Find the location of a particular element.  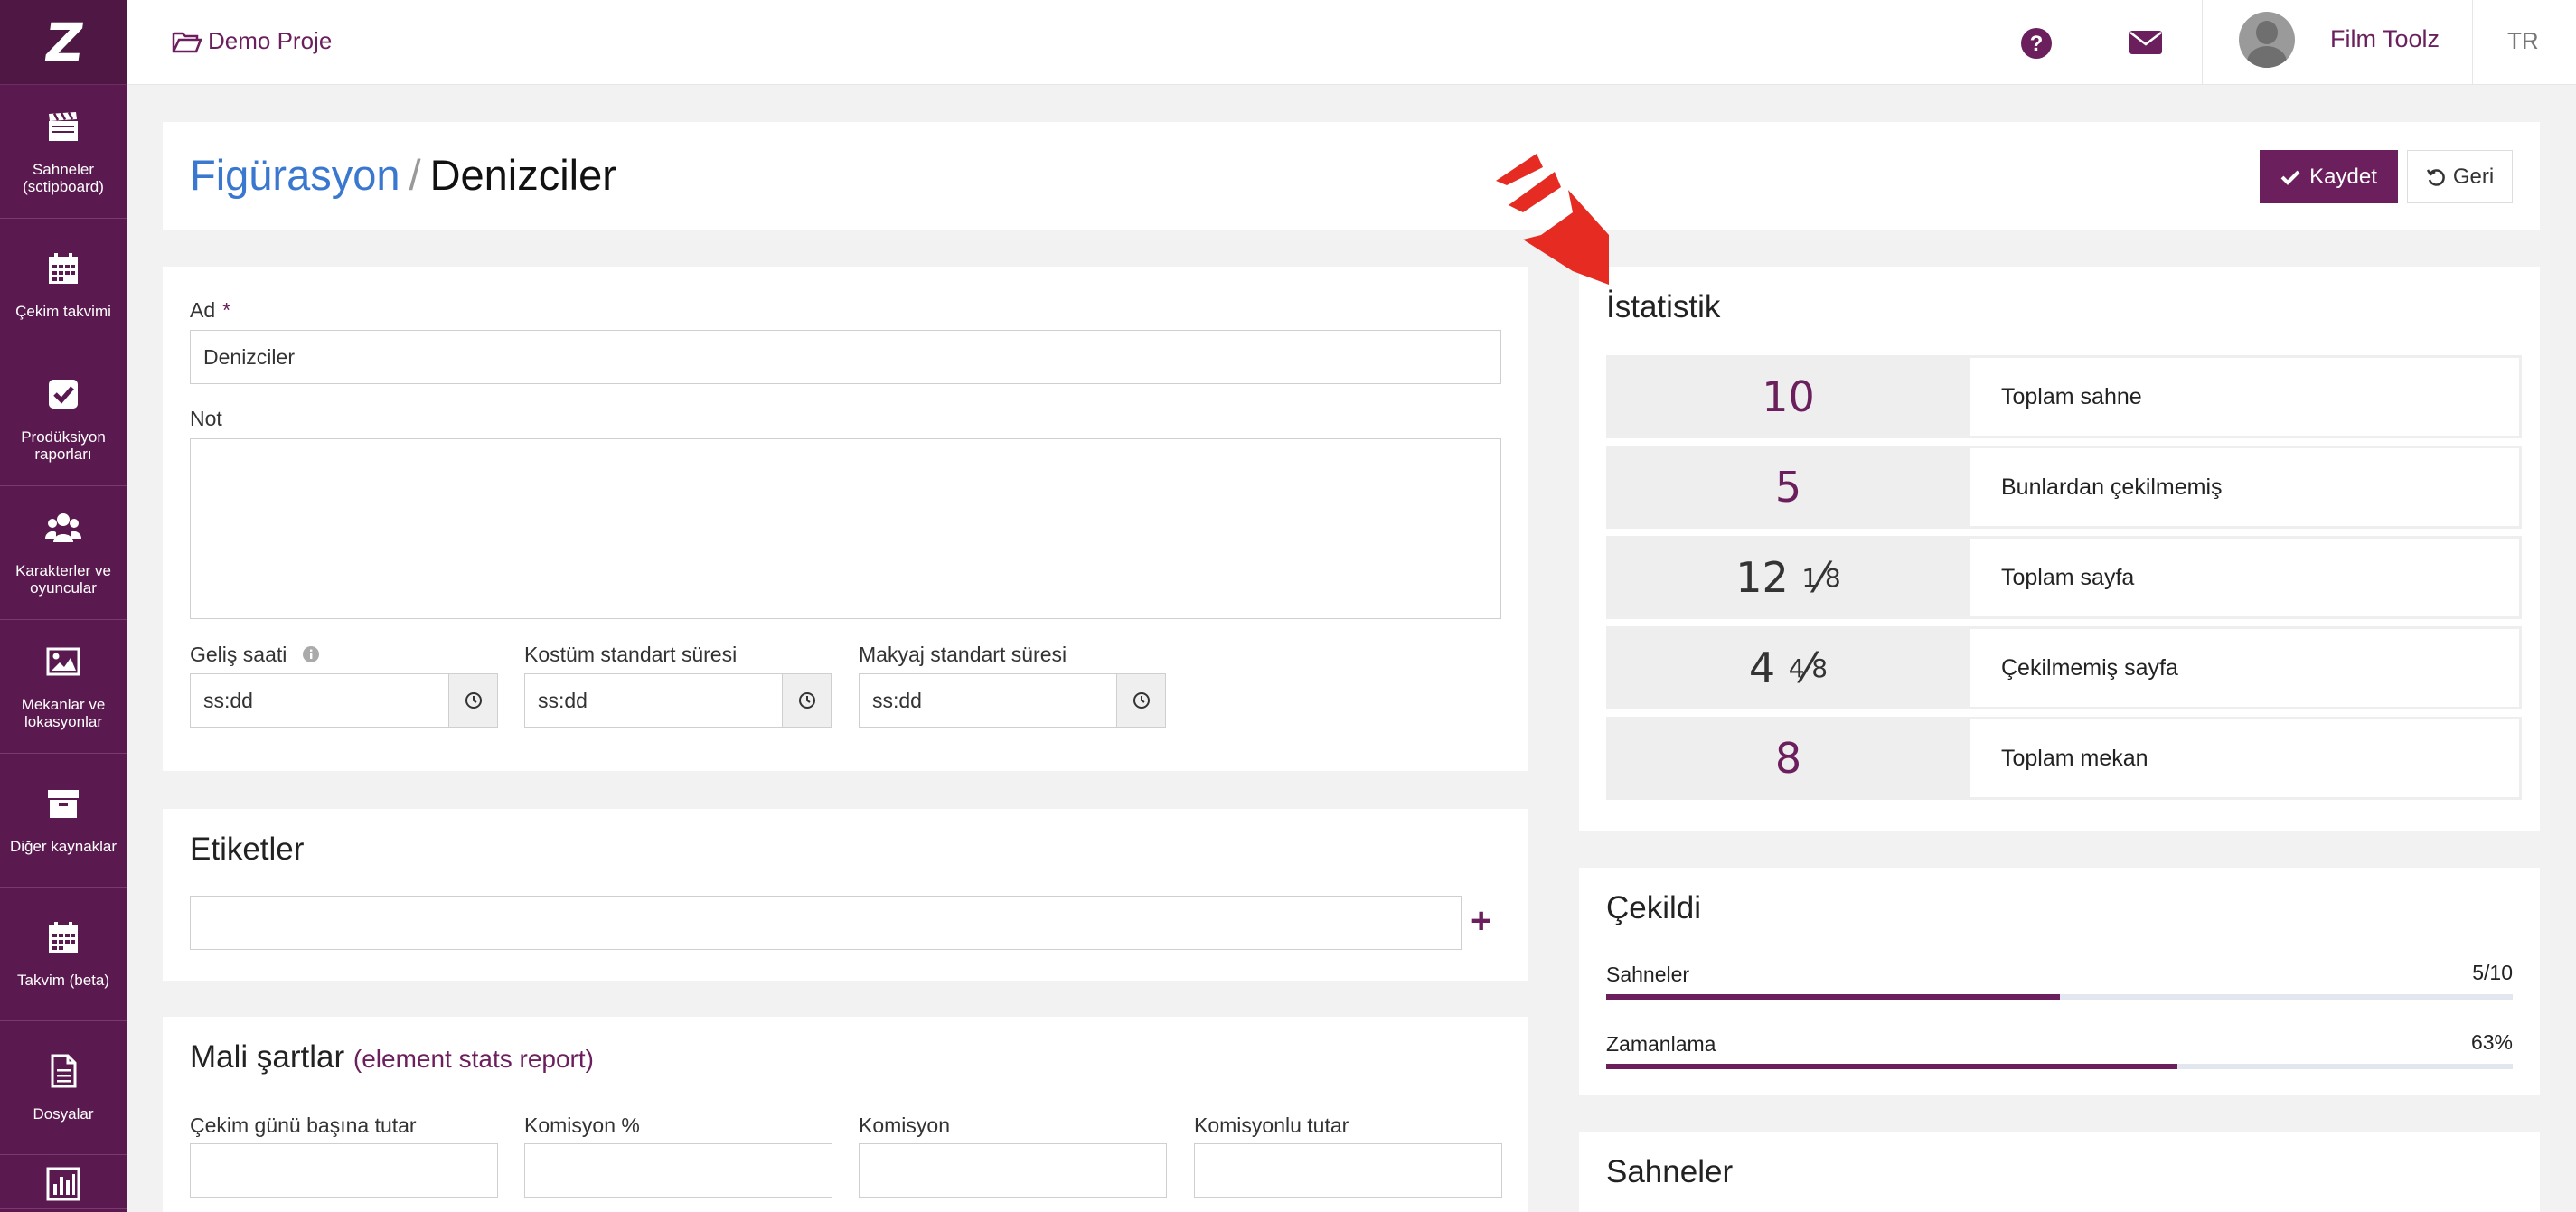

language-selector: TR is located at coordinates (2523, 40).